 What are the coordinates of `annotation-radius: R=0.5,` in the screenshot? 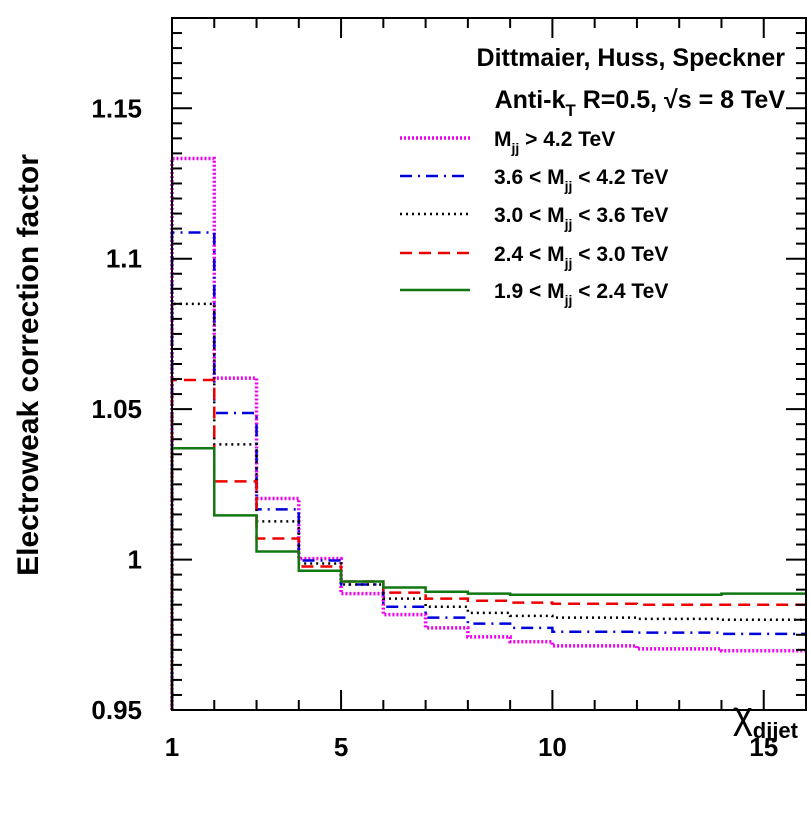 It's located at (620, 100).